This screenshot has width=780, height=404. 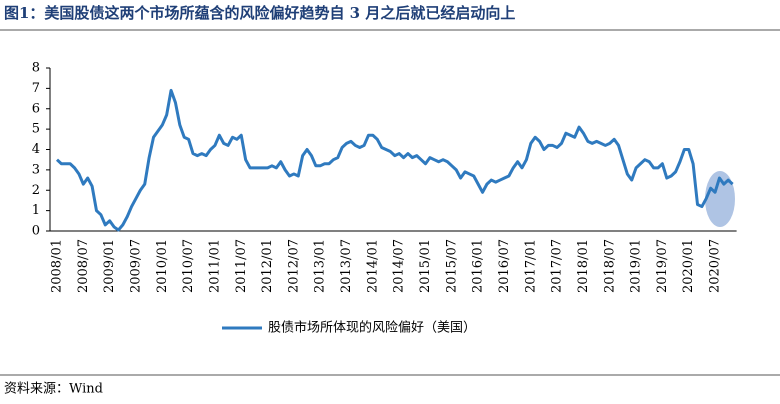 What do you see at coordinates (715, 266) in the screenshot?
I see `x-tick-label: 2020/07` at bounding box center [715, 266].